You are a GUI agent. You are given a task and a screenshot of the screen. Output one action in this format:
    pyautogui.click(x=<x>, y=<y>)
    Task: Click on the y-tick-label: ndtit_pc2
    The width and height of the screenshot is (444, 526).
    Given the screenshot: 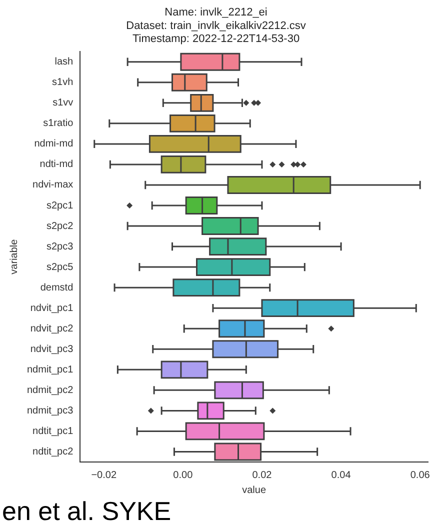 What is the action you would take?
    pyautogui.click(x=53, y=452)
    